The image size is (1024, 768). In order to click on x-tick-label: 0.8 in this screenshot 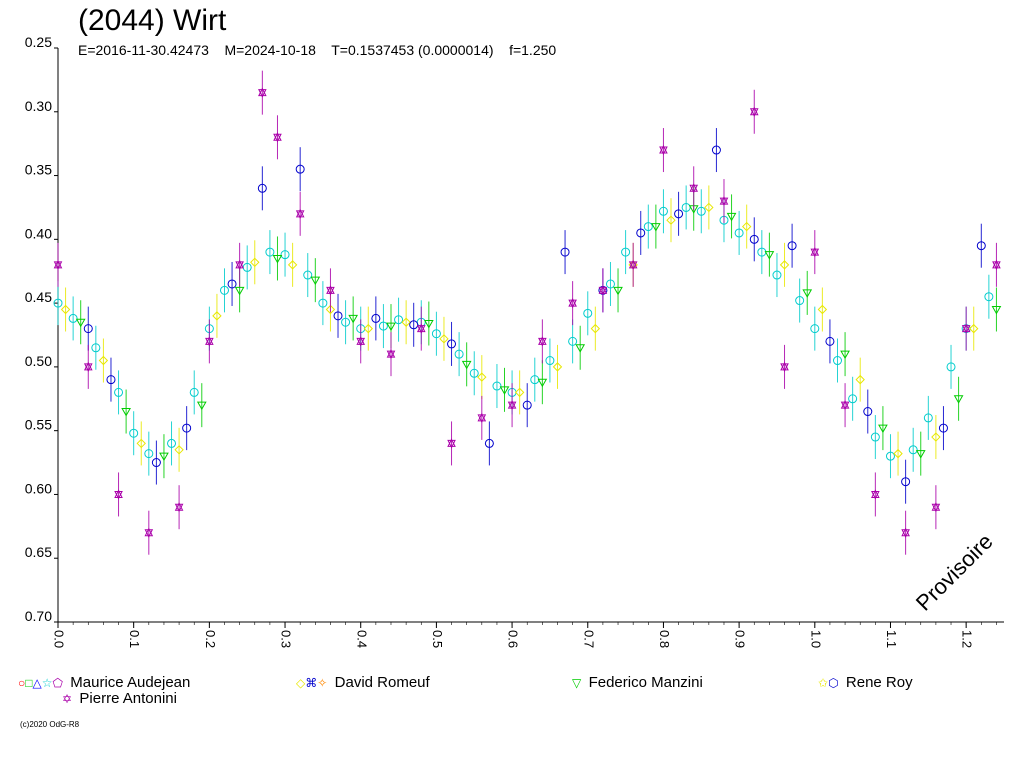, I will do `click(664, 639)`.